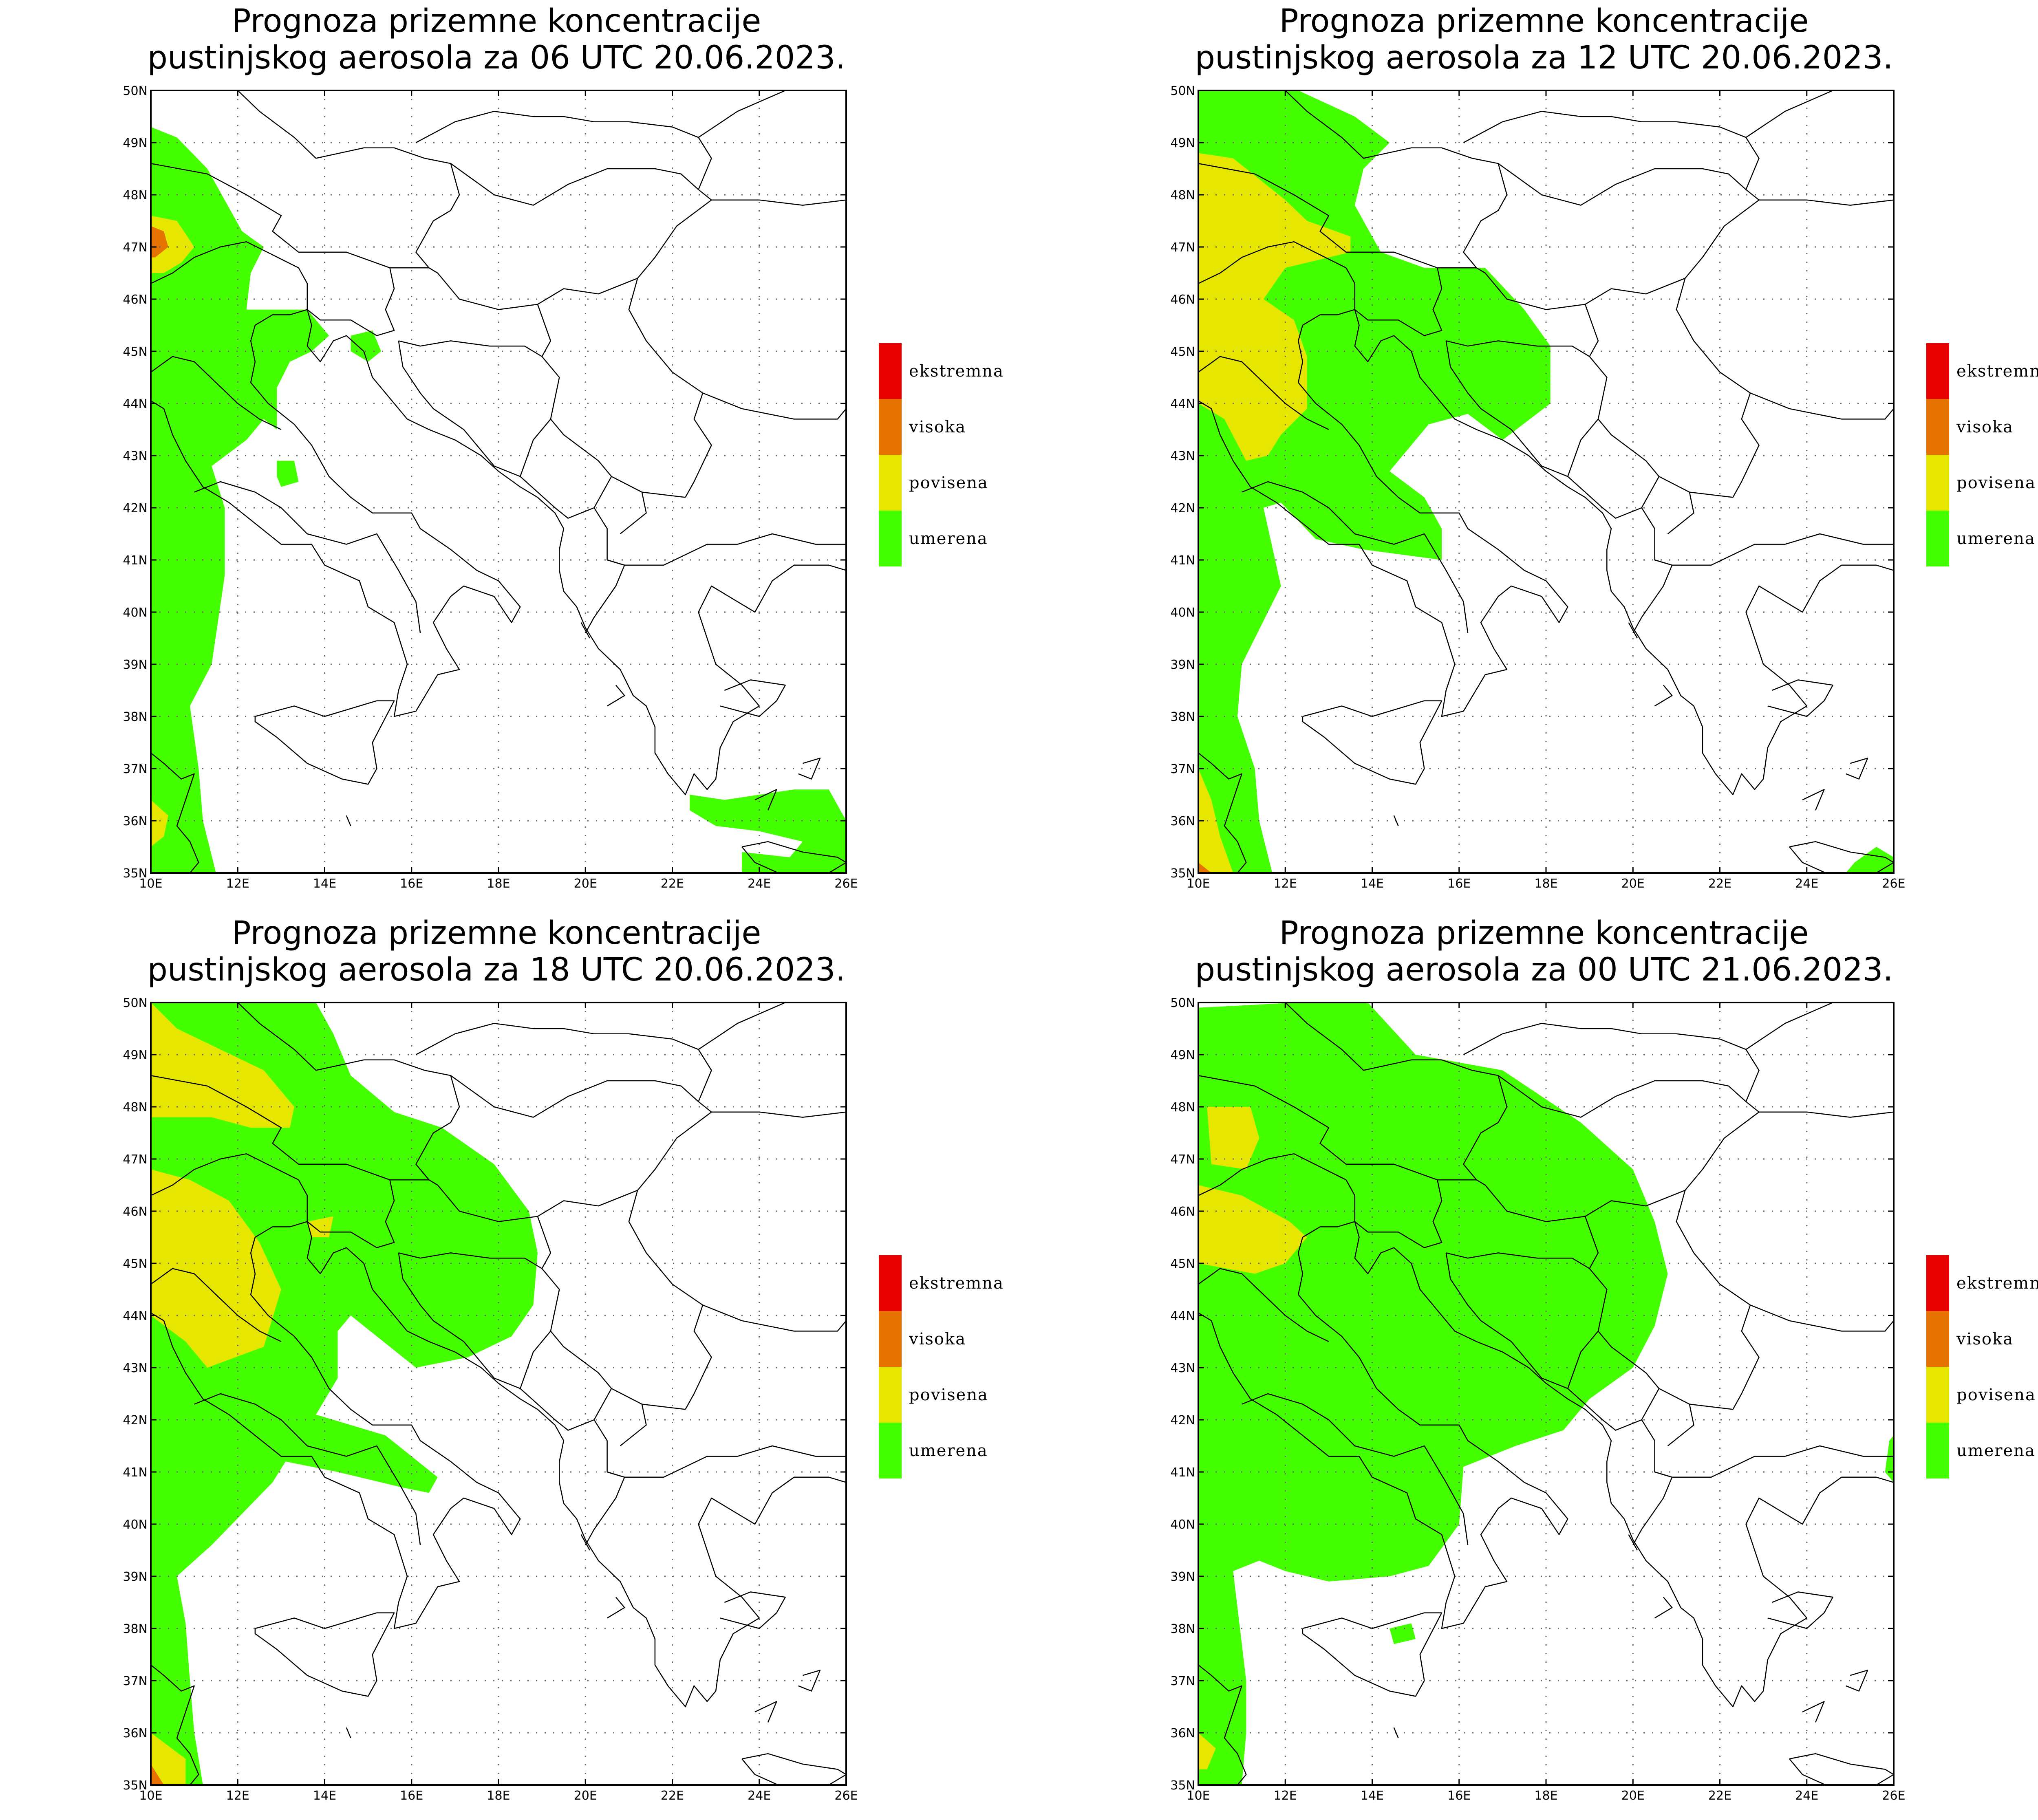  What do you see at coordinates (136, 1473) in the screenshot?
I see `latitude-label: 41N` at bounding box center [136, 1473].